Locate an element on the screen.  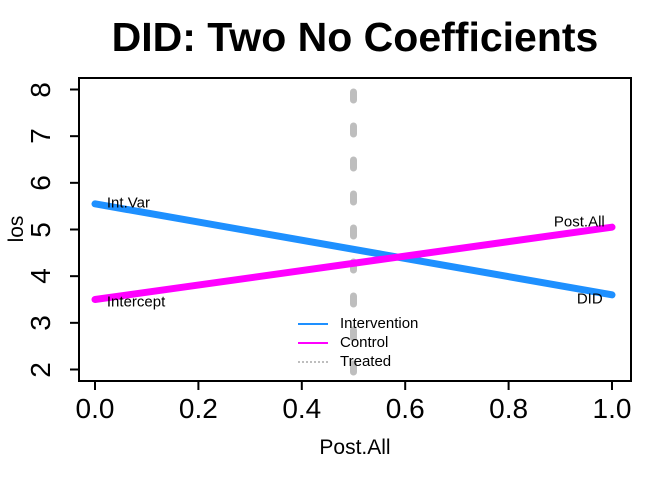
y-tick-label: 5 is located at coordinates (40, 229).